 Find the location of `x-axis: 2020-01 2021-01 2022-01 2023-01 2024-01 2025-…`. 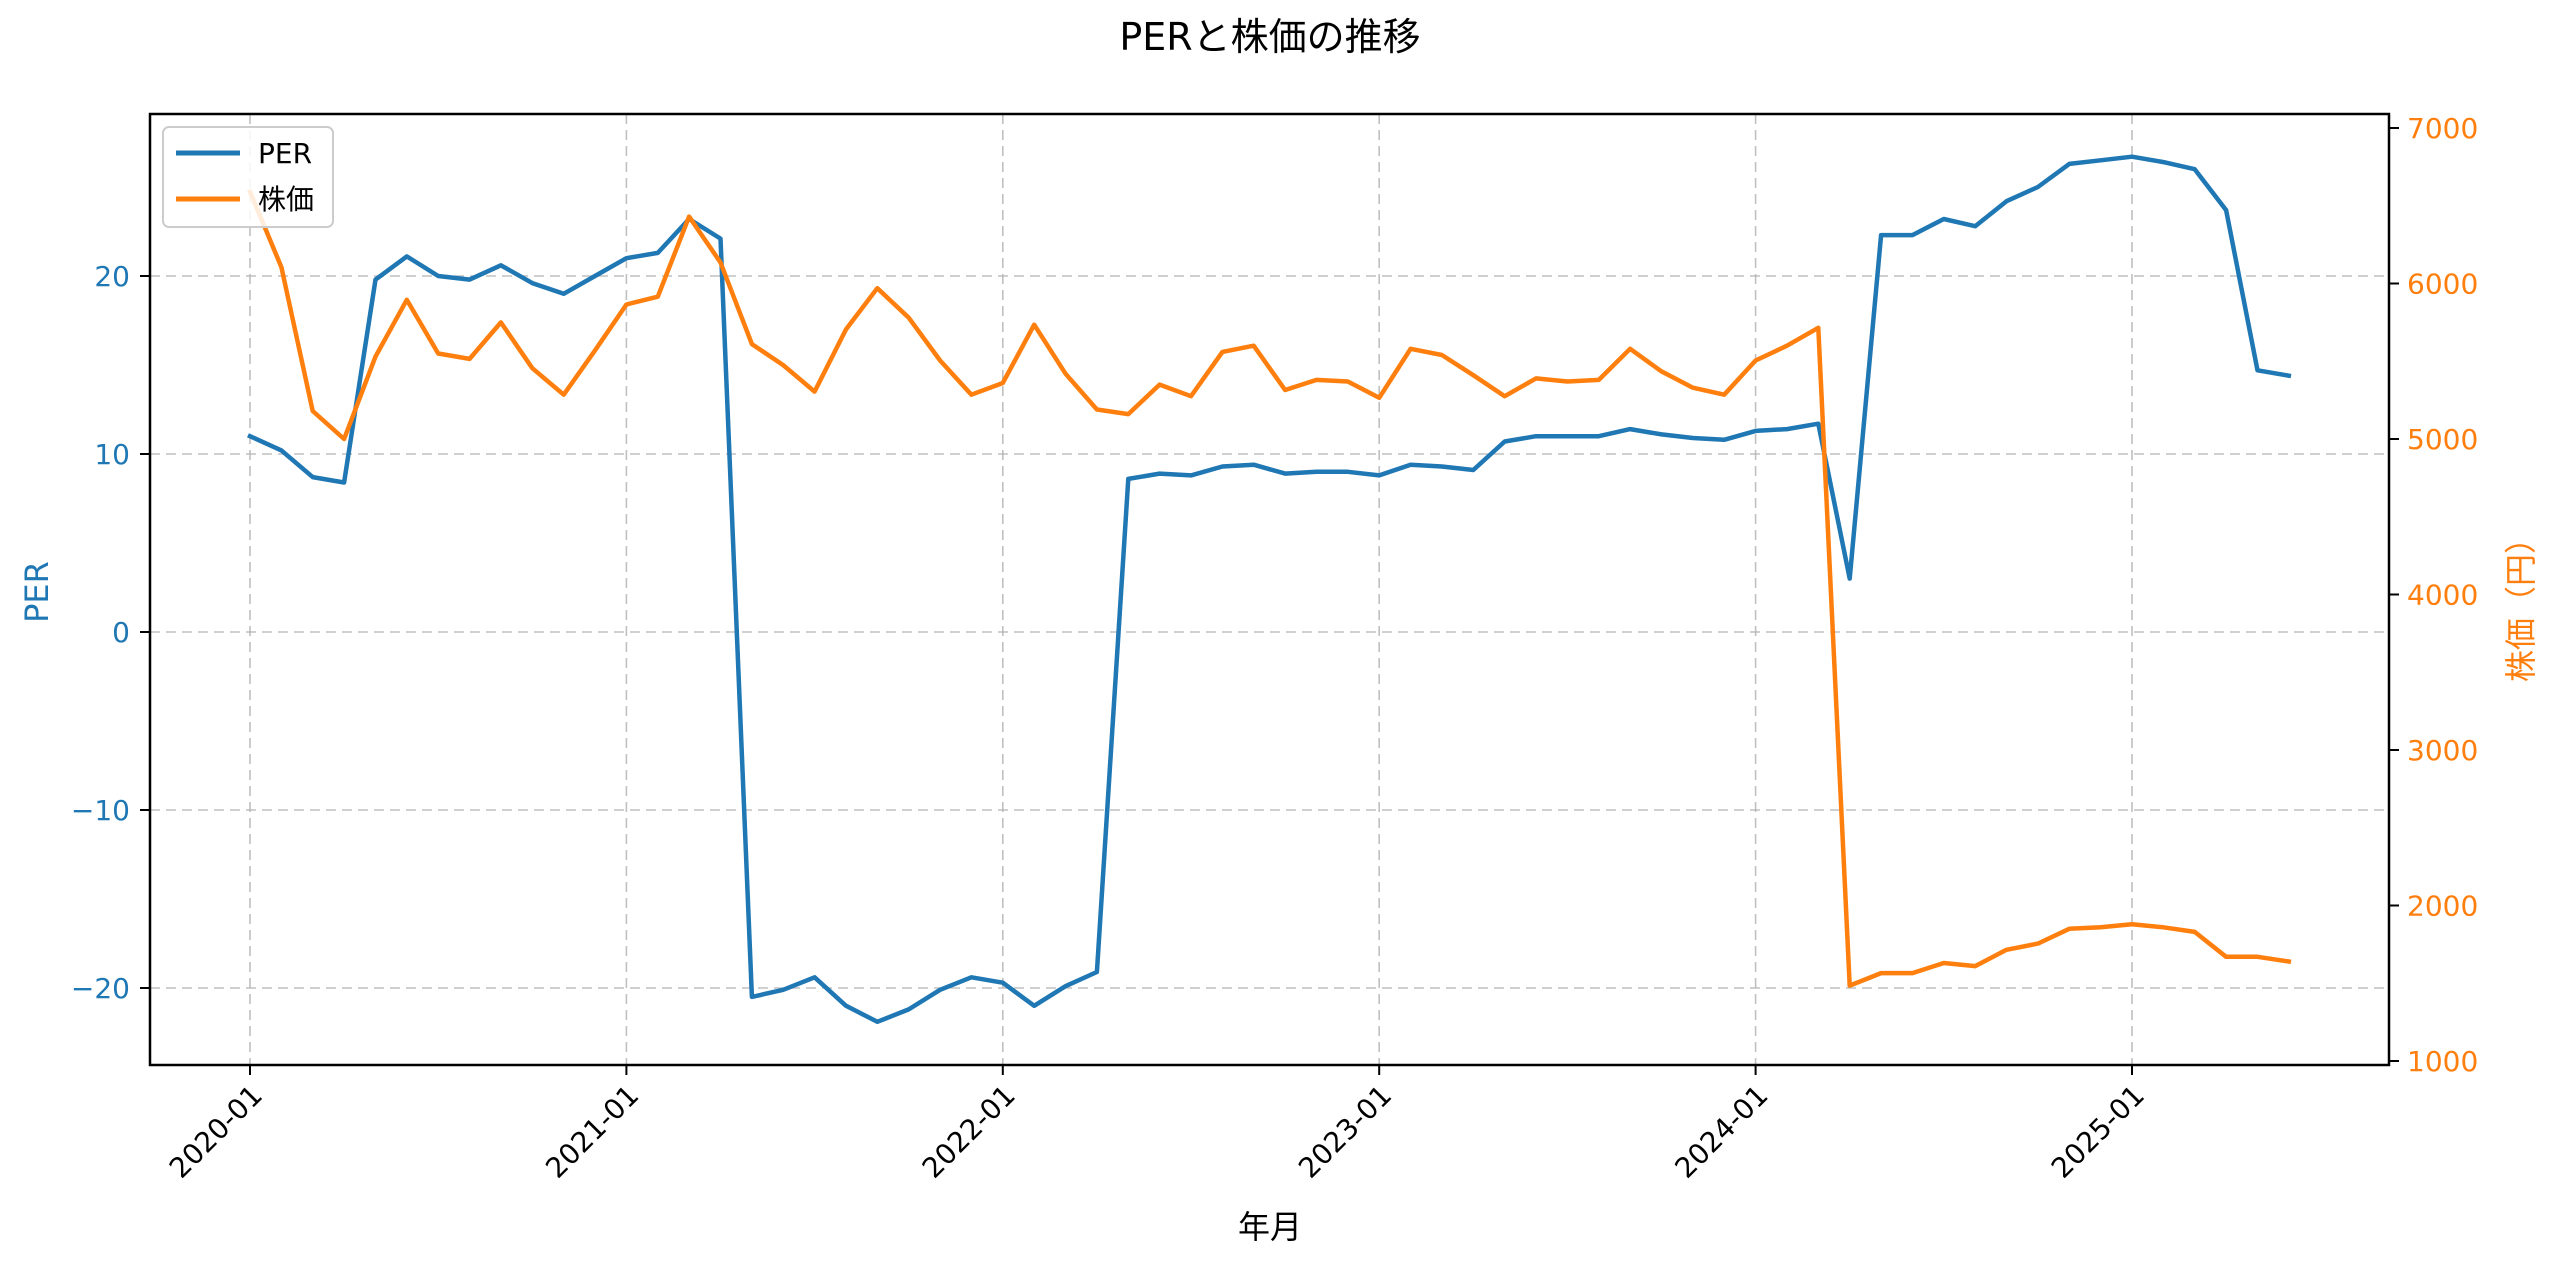

x-axis: 2020-01 2021-01 2022-01 2023-01 2024-01 2025-… is located at coordinates (1157, 1125).